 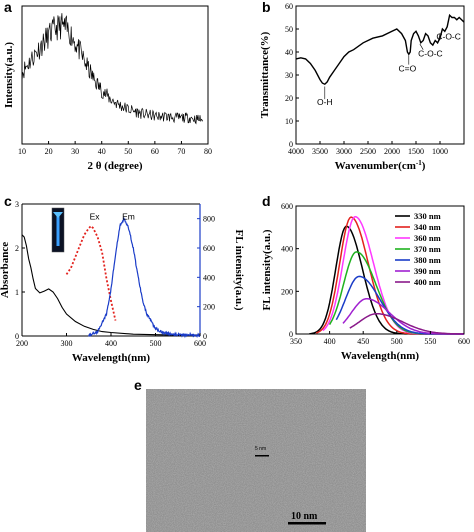 I want to click on chart-b-annotation-coc2: C-O-C, so click(x=448, y=36).